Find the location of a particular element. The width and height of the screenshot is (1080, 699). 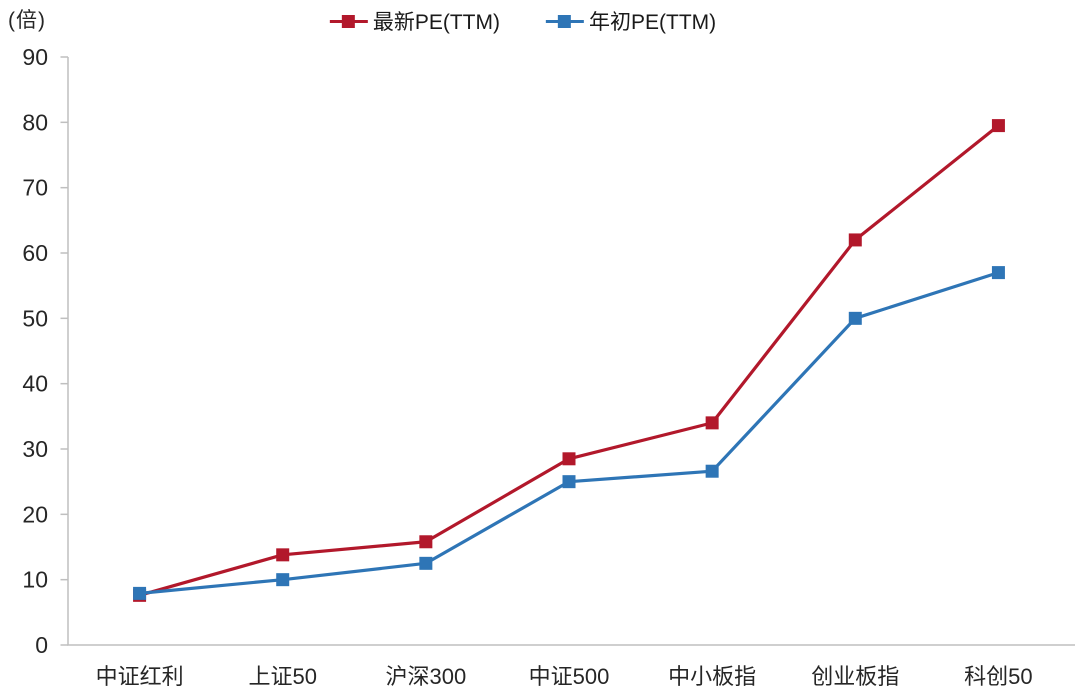

legend: 最新PE(TTM) 年初PE(TTM) is located at coordinates (522, 21).